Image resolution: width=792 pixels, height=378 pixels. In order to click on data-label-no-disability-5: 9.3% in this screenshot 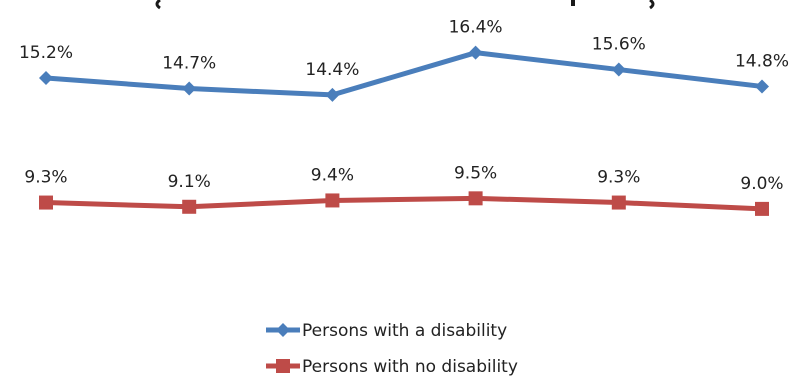, I will do `click(618, 178)`.